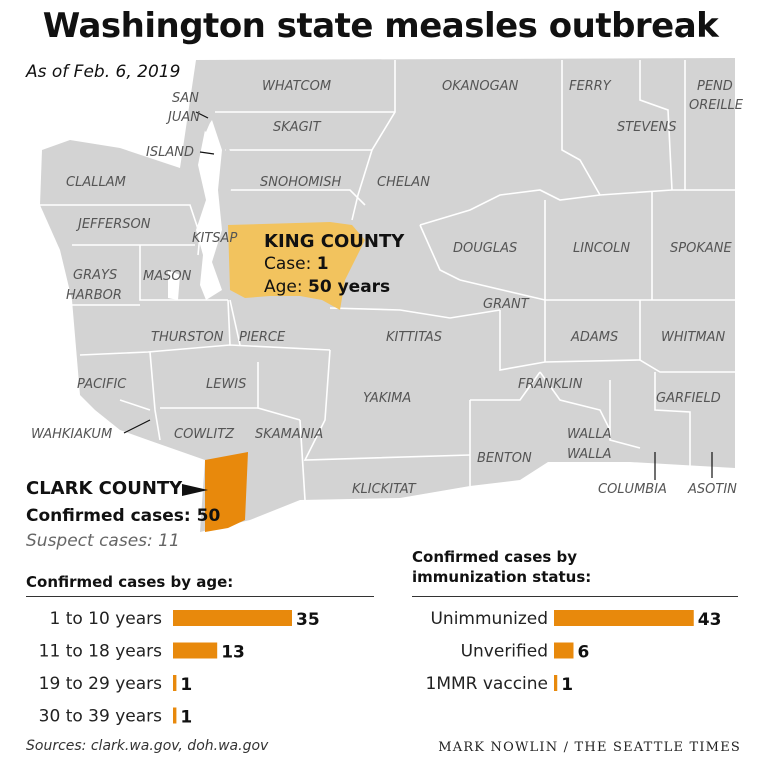 The height and width of the screenshot is (770, 761). Describe the element at coordinates (187, 337) in the screenshot. I see `county-label-thurston: THURSTON` at that location.